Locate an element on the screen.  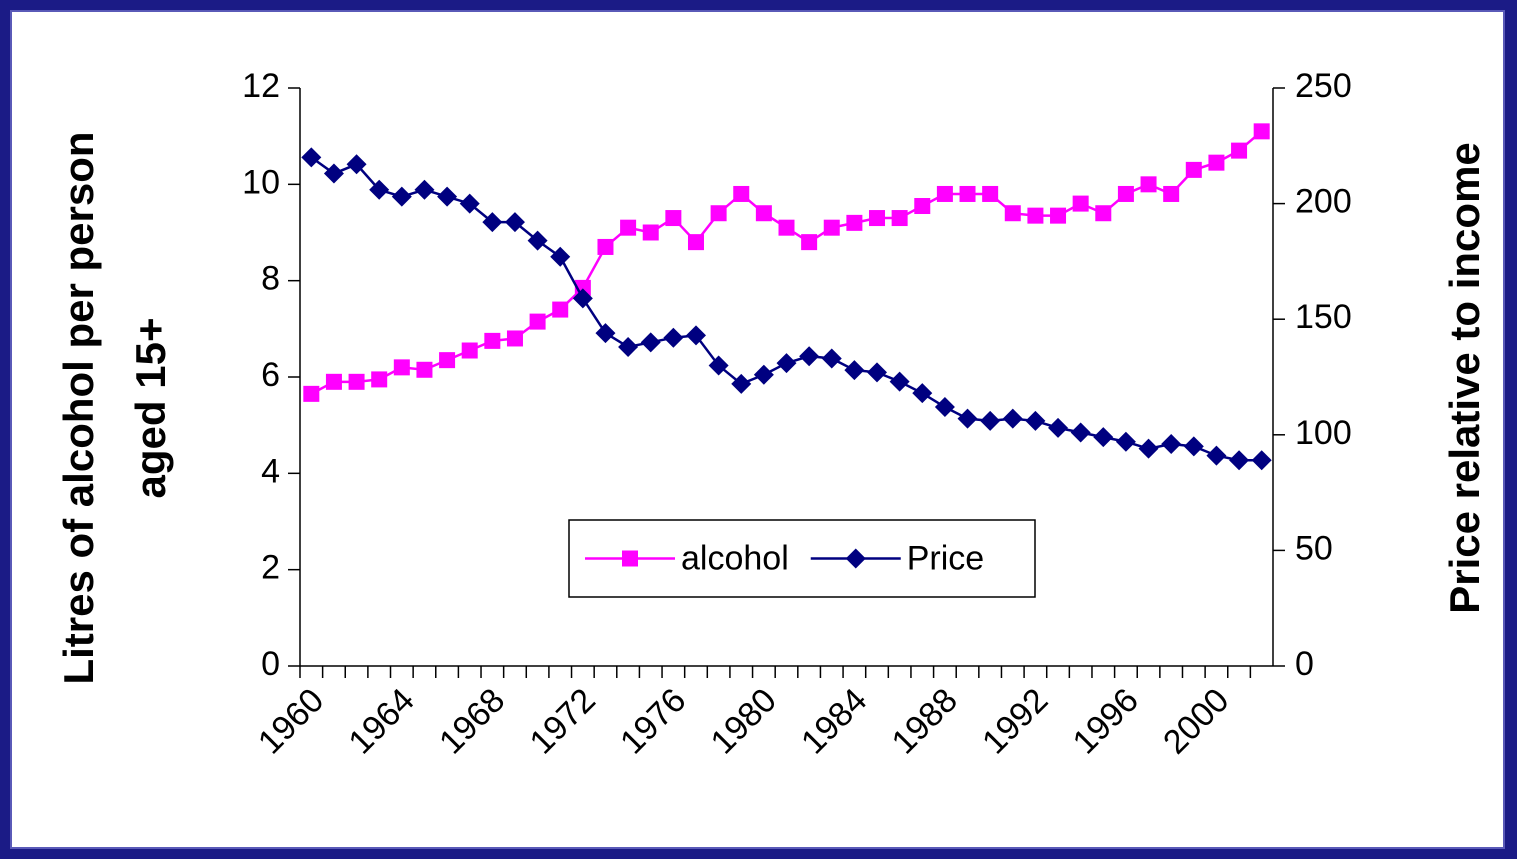
y-tick-label: 0 is located at coordinates (270, 664).